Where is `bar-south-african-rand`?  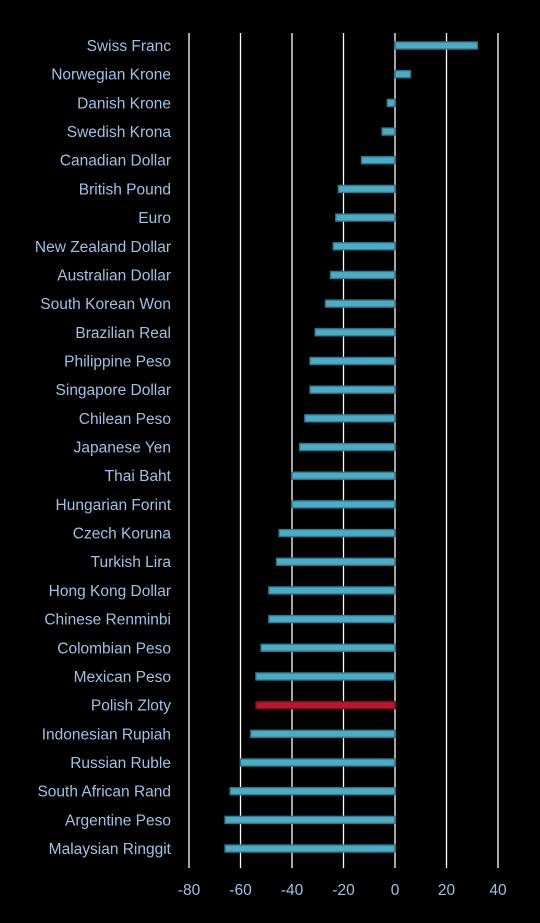 bar-south-african-rand is located at coordinates (312, 791).